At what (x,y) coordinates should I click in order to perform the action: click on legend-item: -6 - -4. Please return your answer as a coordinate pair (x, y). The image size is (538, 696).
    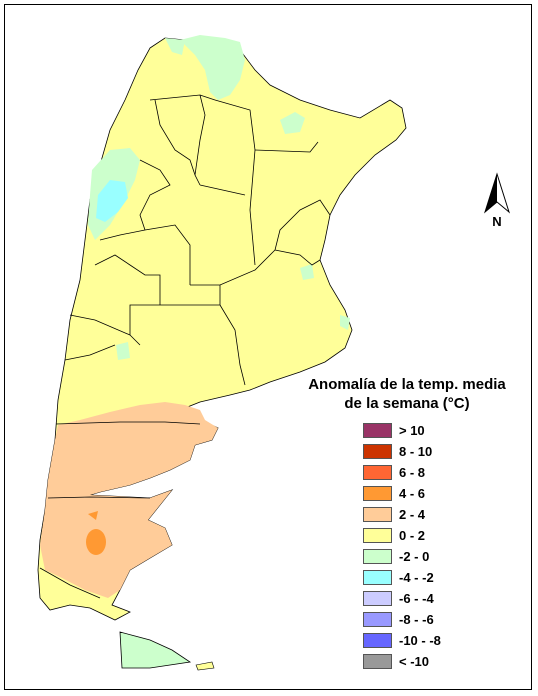
    Looking at the image, I should click on (440, 598).